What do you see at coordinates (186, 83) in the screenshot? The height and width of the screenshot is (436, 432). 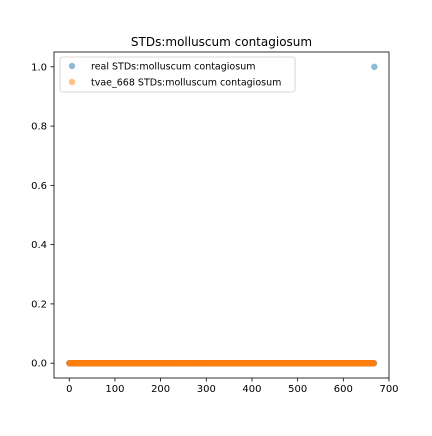 I see `legend-label-2: tvae_668 STDs:molluscum contagiosum` at bounding box center [186, 83].